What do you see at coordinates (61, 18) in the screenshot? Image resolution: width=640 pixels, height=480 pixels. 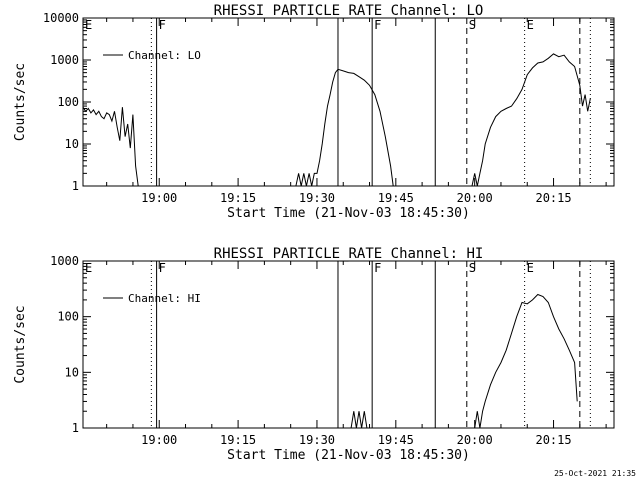 I see `y-tick-label: 10000` at bounding box center [61, 18].